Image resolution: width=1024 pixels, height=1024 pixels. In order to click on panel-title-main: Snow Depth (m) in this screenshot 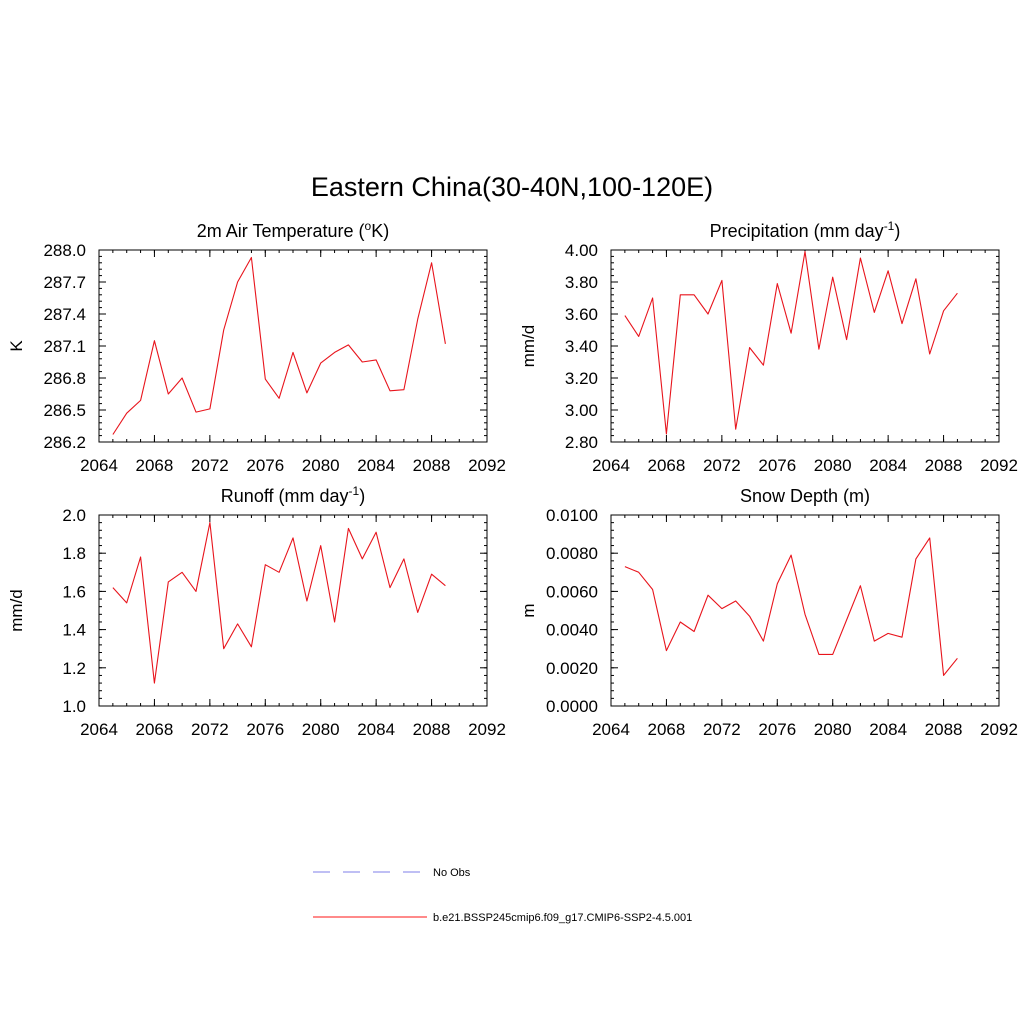, I will do `click(805, 496)`.